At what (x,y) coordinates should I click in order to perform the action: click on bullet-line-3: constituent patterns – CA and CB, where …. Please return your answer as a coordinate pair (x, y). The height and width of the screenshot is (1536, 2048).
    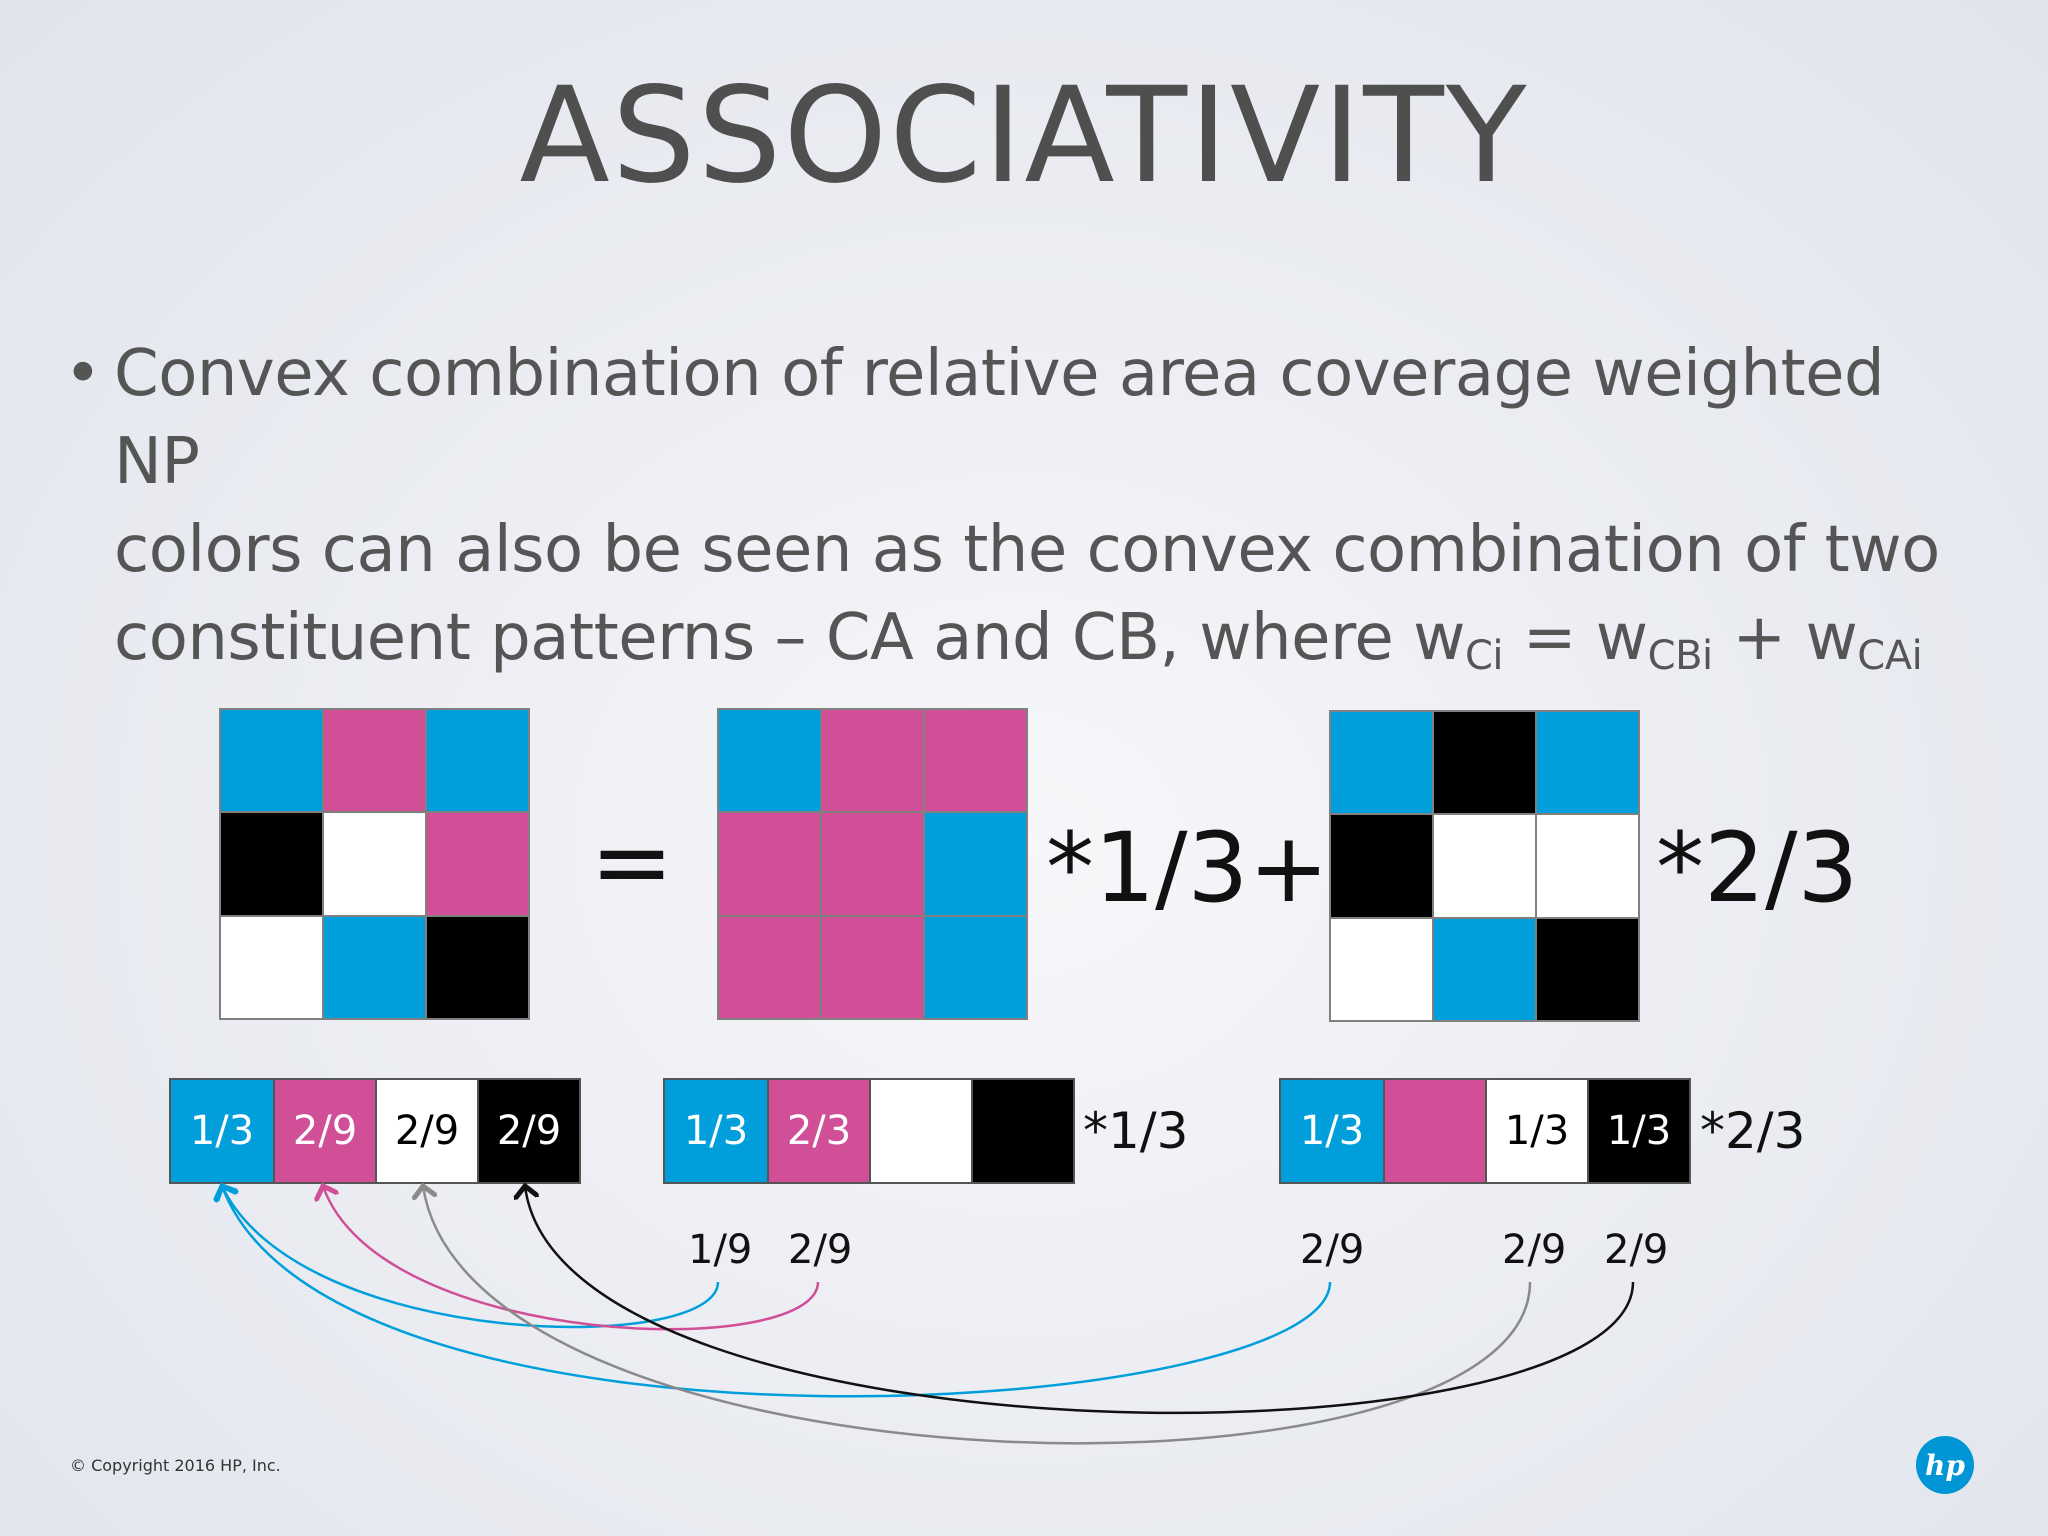
    Looking at the image, I should click on (1049, 647).